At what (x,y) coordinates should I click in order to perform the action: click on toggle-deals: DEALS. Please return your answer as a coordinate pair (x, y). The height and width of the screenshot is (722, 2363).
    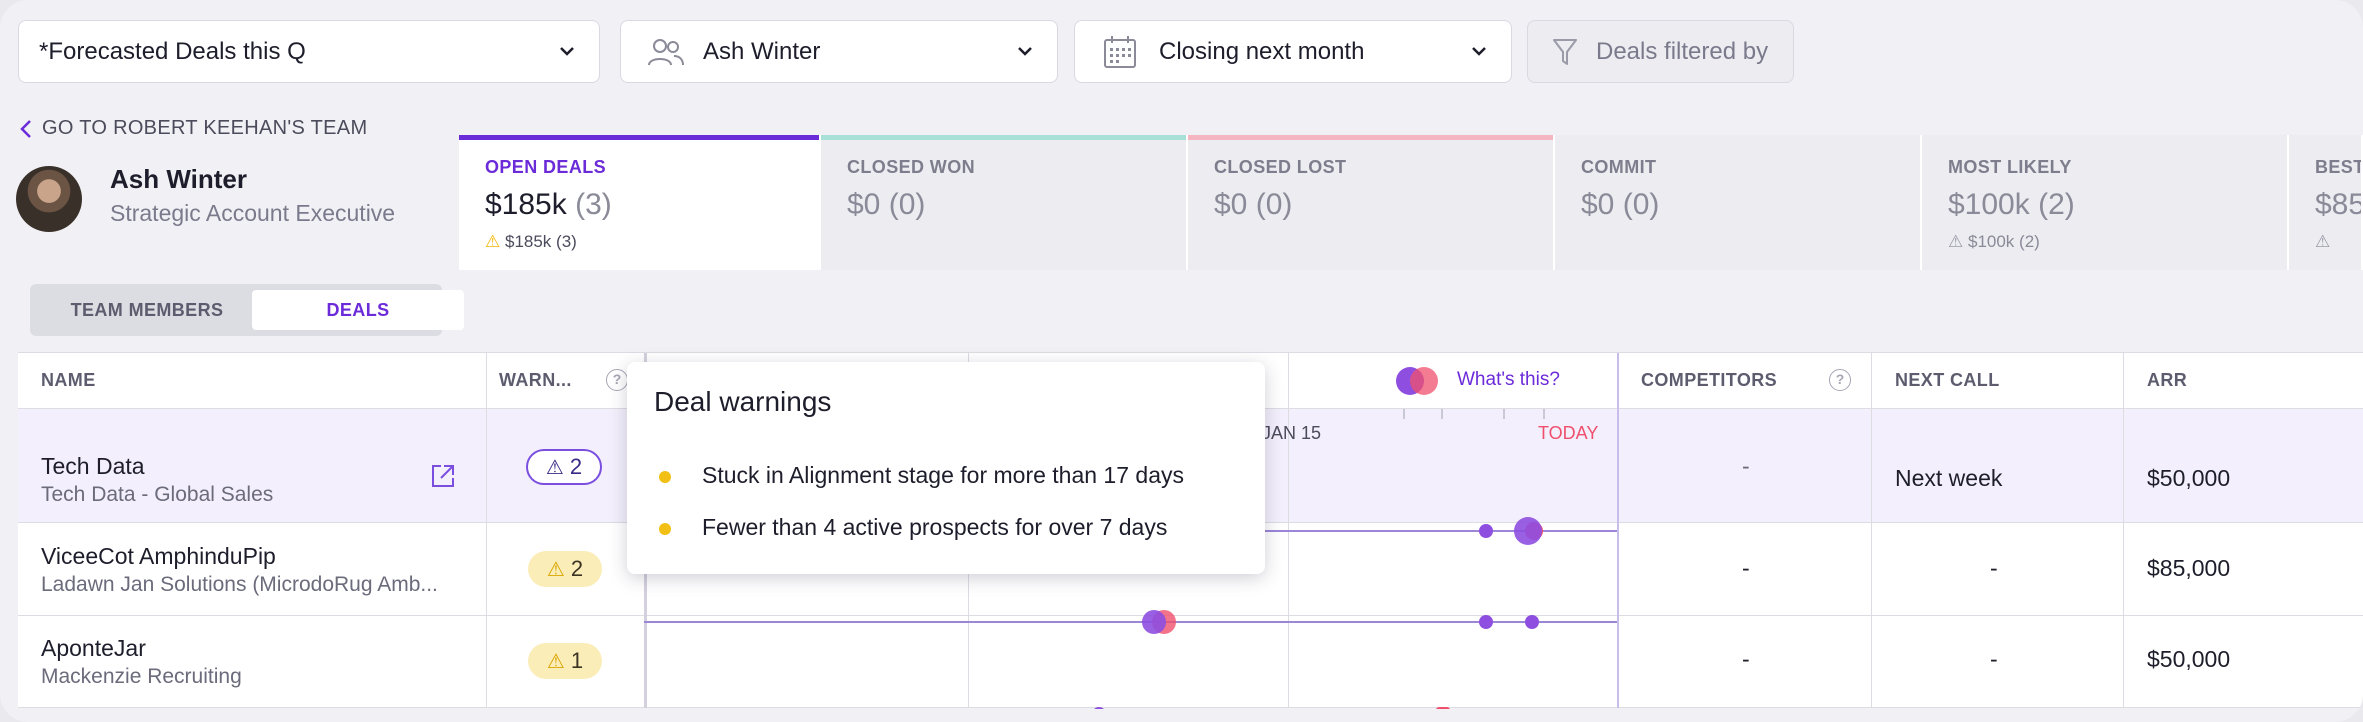
    Looking at the image, I should click on (358, 310).